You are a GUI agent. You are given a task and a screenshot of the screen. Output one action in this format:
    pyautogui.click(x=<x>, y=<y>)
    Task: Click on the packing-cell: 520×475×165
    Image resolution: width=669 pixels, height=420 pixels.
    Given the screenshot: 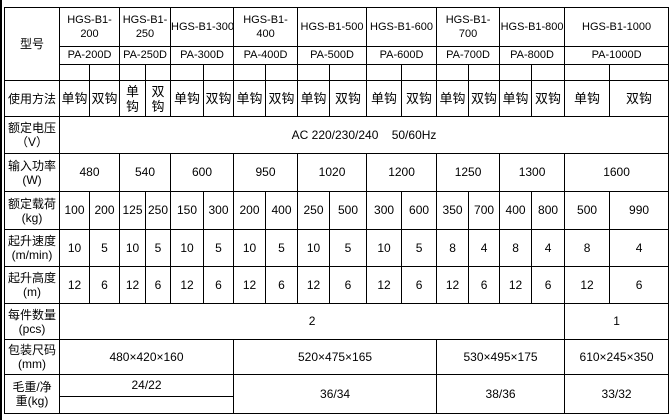 What is the action you would take?
    pyautogui.click(x=335, y=357)
    